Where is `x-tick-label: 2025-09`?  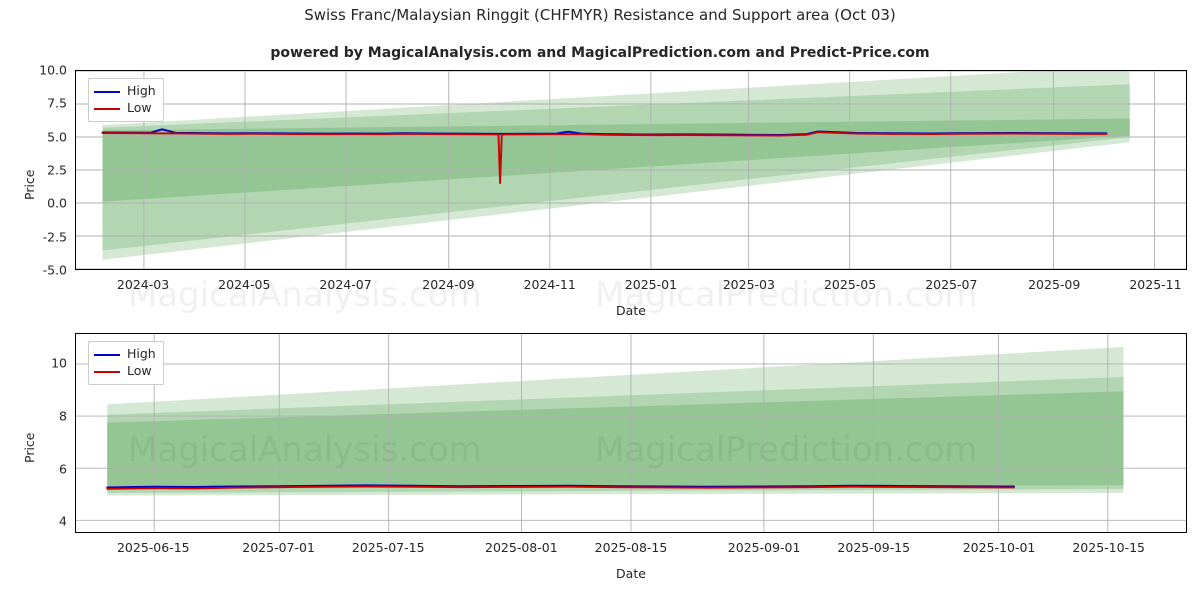 x-tick-label: 2025-09 is located at coordinates (1054, 284).